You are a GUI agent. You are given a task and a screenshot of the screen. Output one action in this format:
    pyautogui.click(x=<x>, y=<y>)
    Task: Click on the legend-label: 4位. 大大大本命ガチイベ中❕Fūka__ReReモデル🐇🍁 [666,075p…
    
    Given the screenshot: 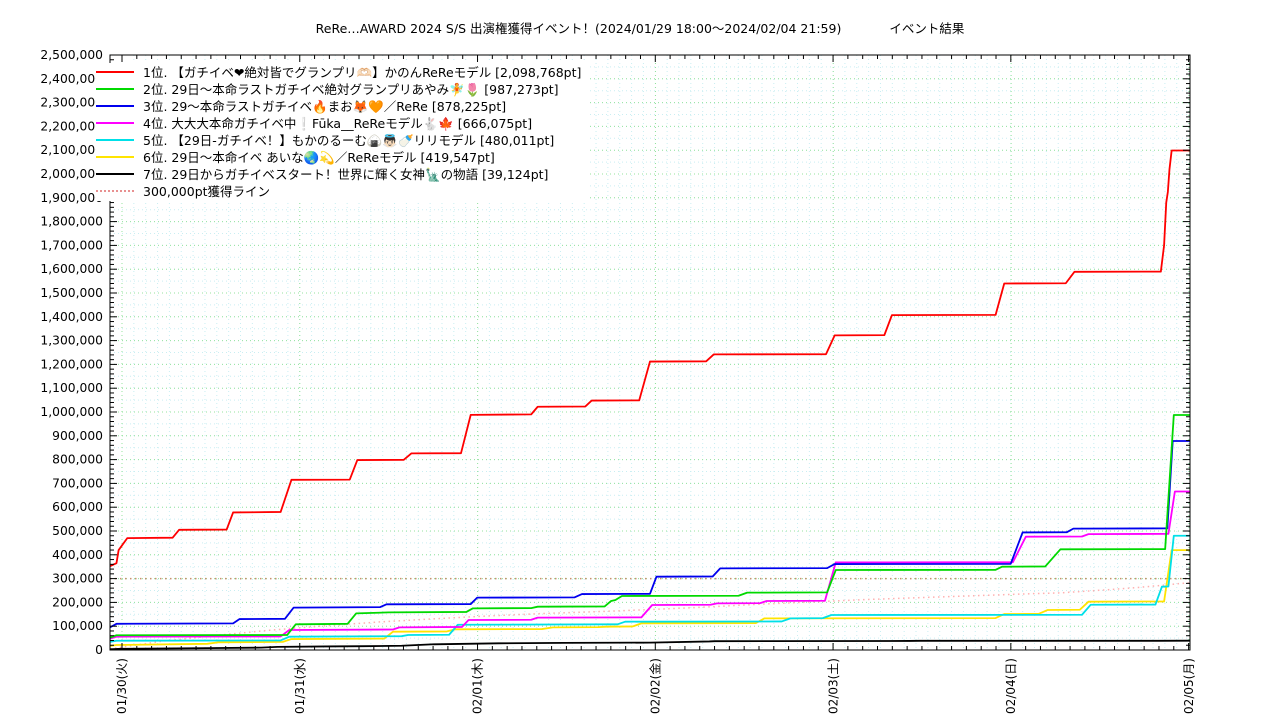 What is the action you would take?
    pyautogui.click(x=338, y=123)
    